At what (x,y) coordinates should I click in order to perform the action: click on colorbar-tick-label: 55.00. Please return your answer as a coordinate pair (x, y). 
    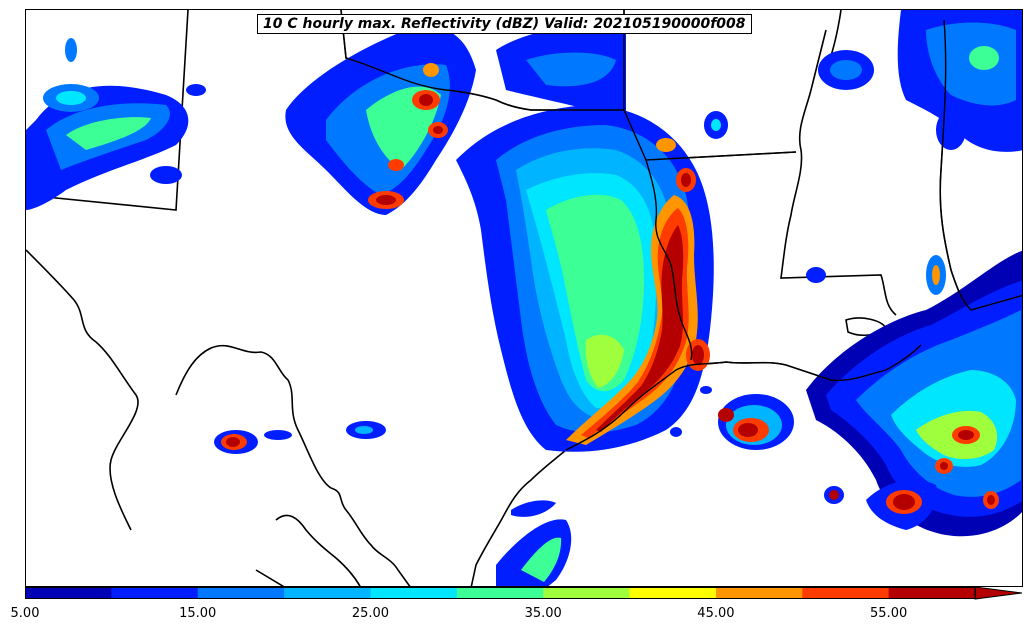
    Looking at the image, I should click on (889, 613).